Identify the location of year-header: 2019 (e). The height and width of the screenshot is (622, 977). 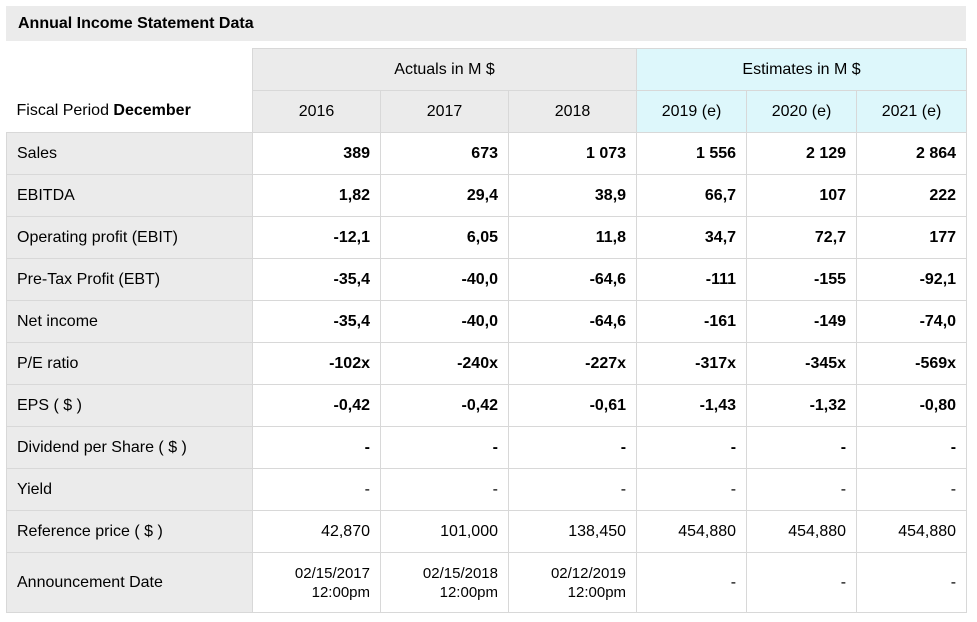
(692, 111).